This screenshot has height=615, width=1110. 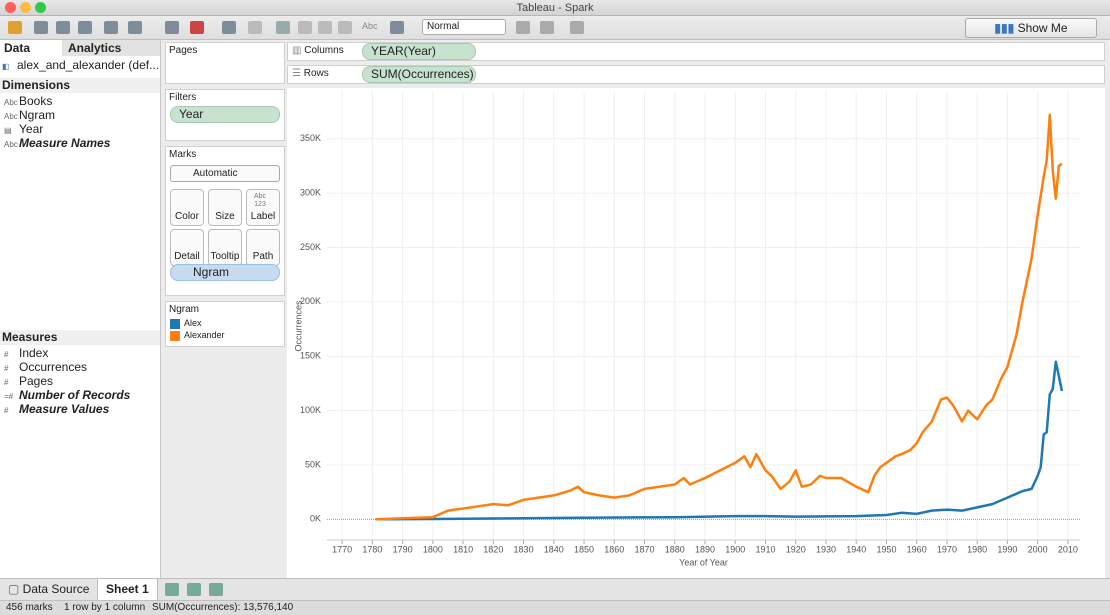 I want to click on group-button, so click(x=283, y=27).